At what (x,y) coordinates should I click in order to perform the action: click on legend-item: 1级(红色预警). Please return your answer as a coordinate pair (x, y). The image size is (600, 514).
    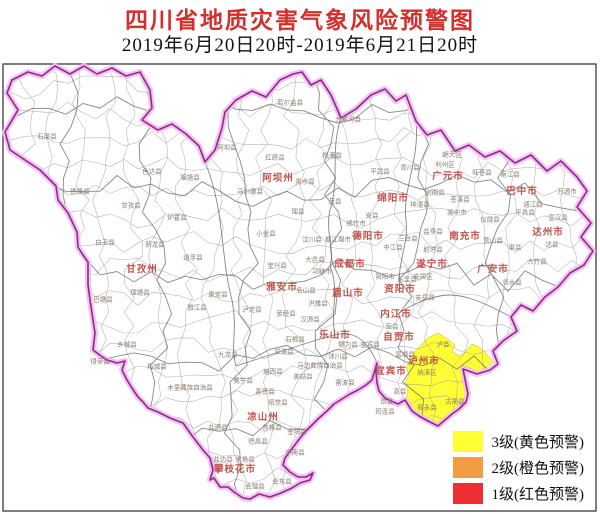
    Looking at the image, I should click on (518, 493).